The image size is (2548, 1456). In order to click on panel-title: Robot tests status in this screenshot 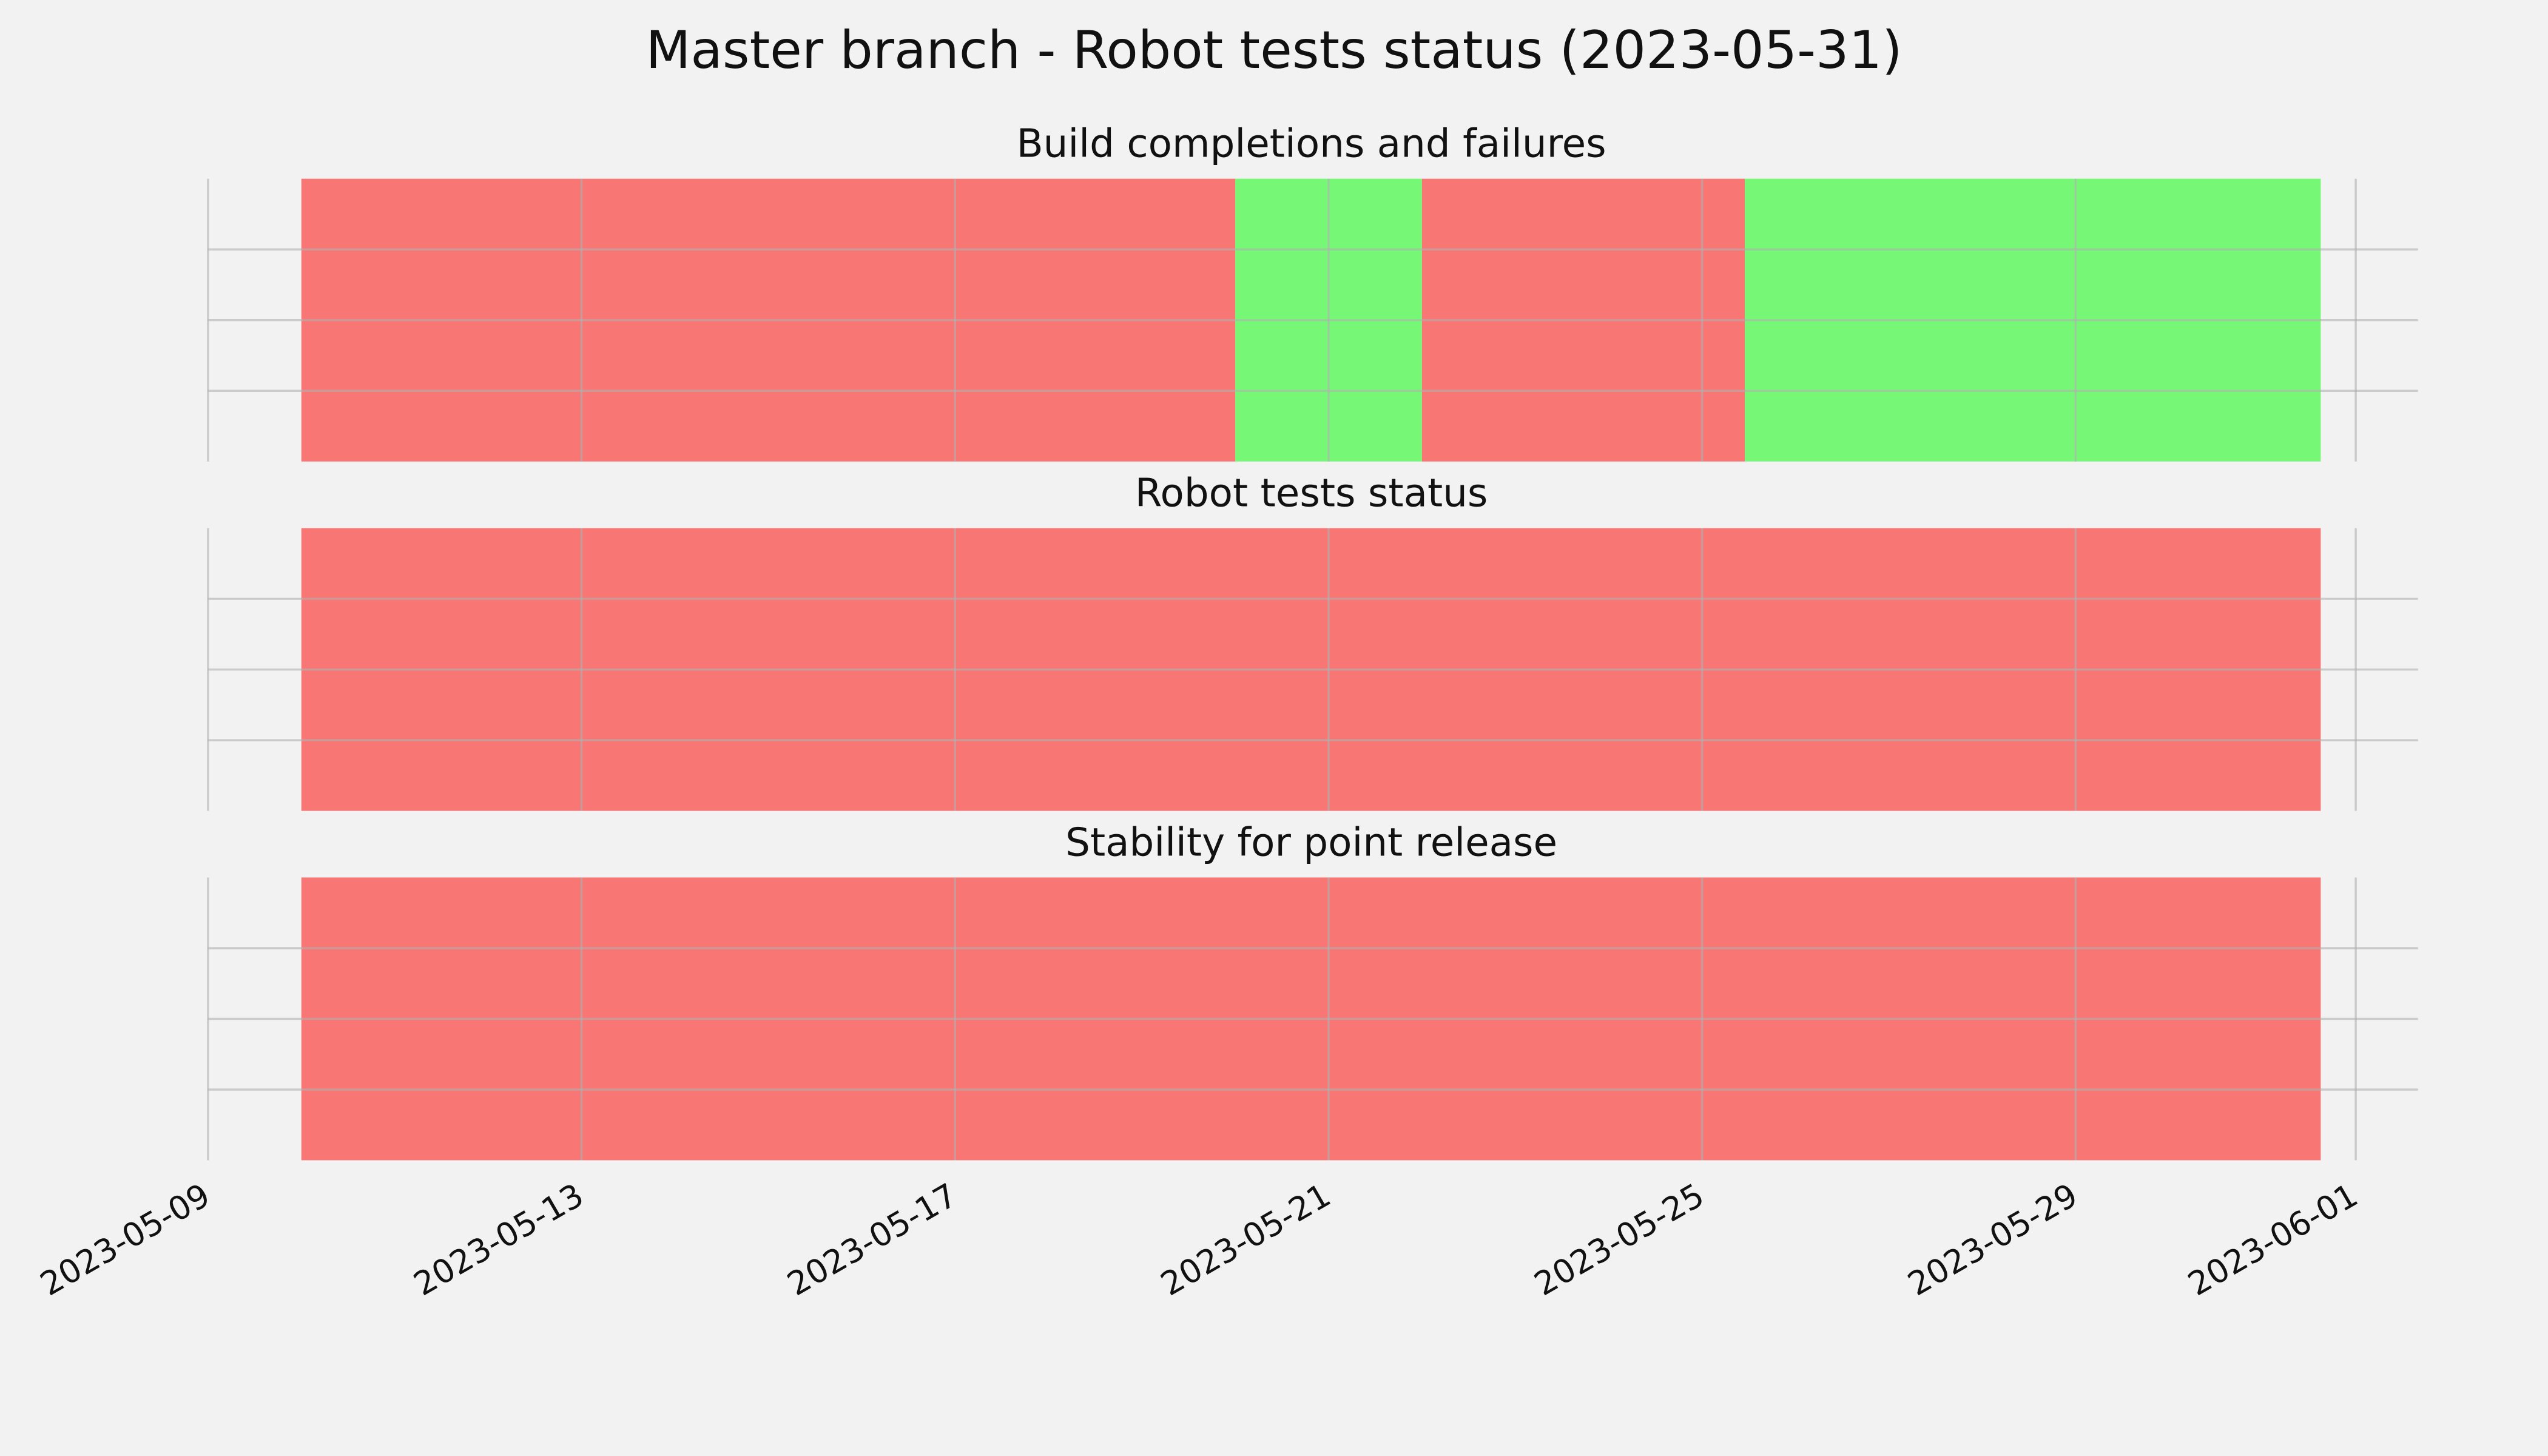, I will do `click(1311, 493)`.